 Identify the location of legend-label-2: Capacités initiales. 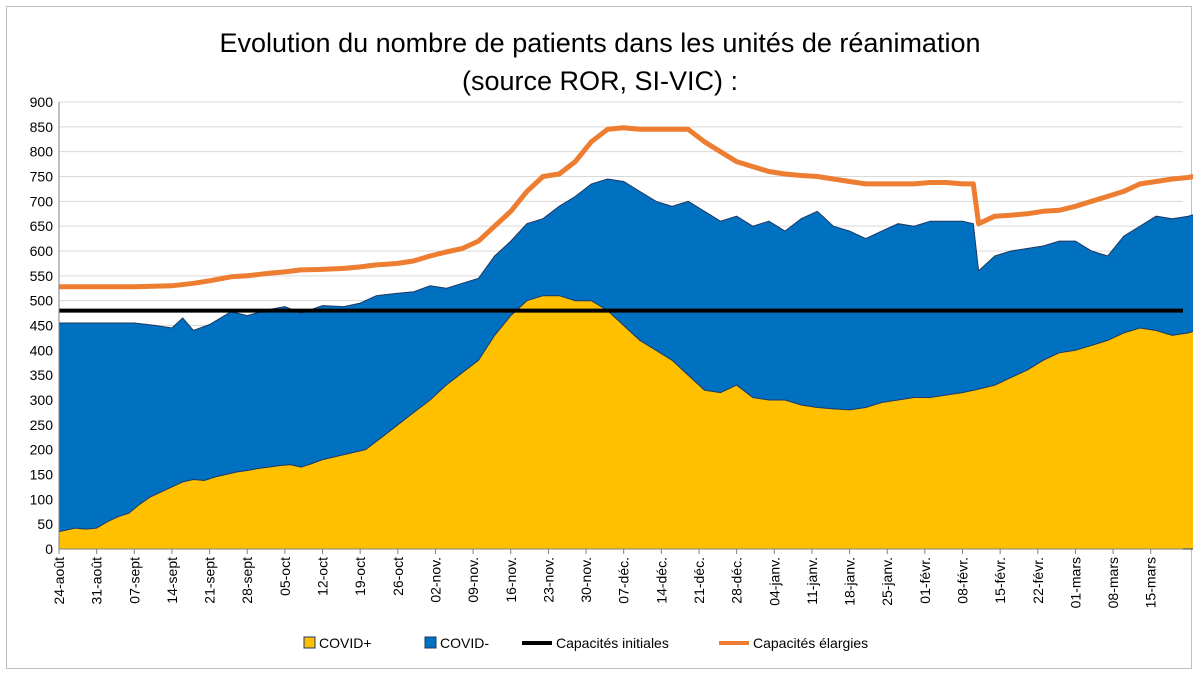
(612, 643).